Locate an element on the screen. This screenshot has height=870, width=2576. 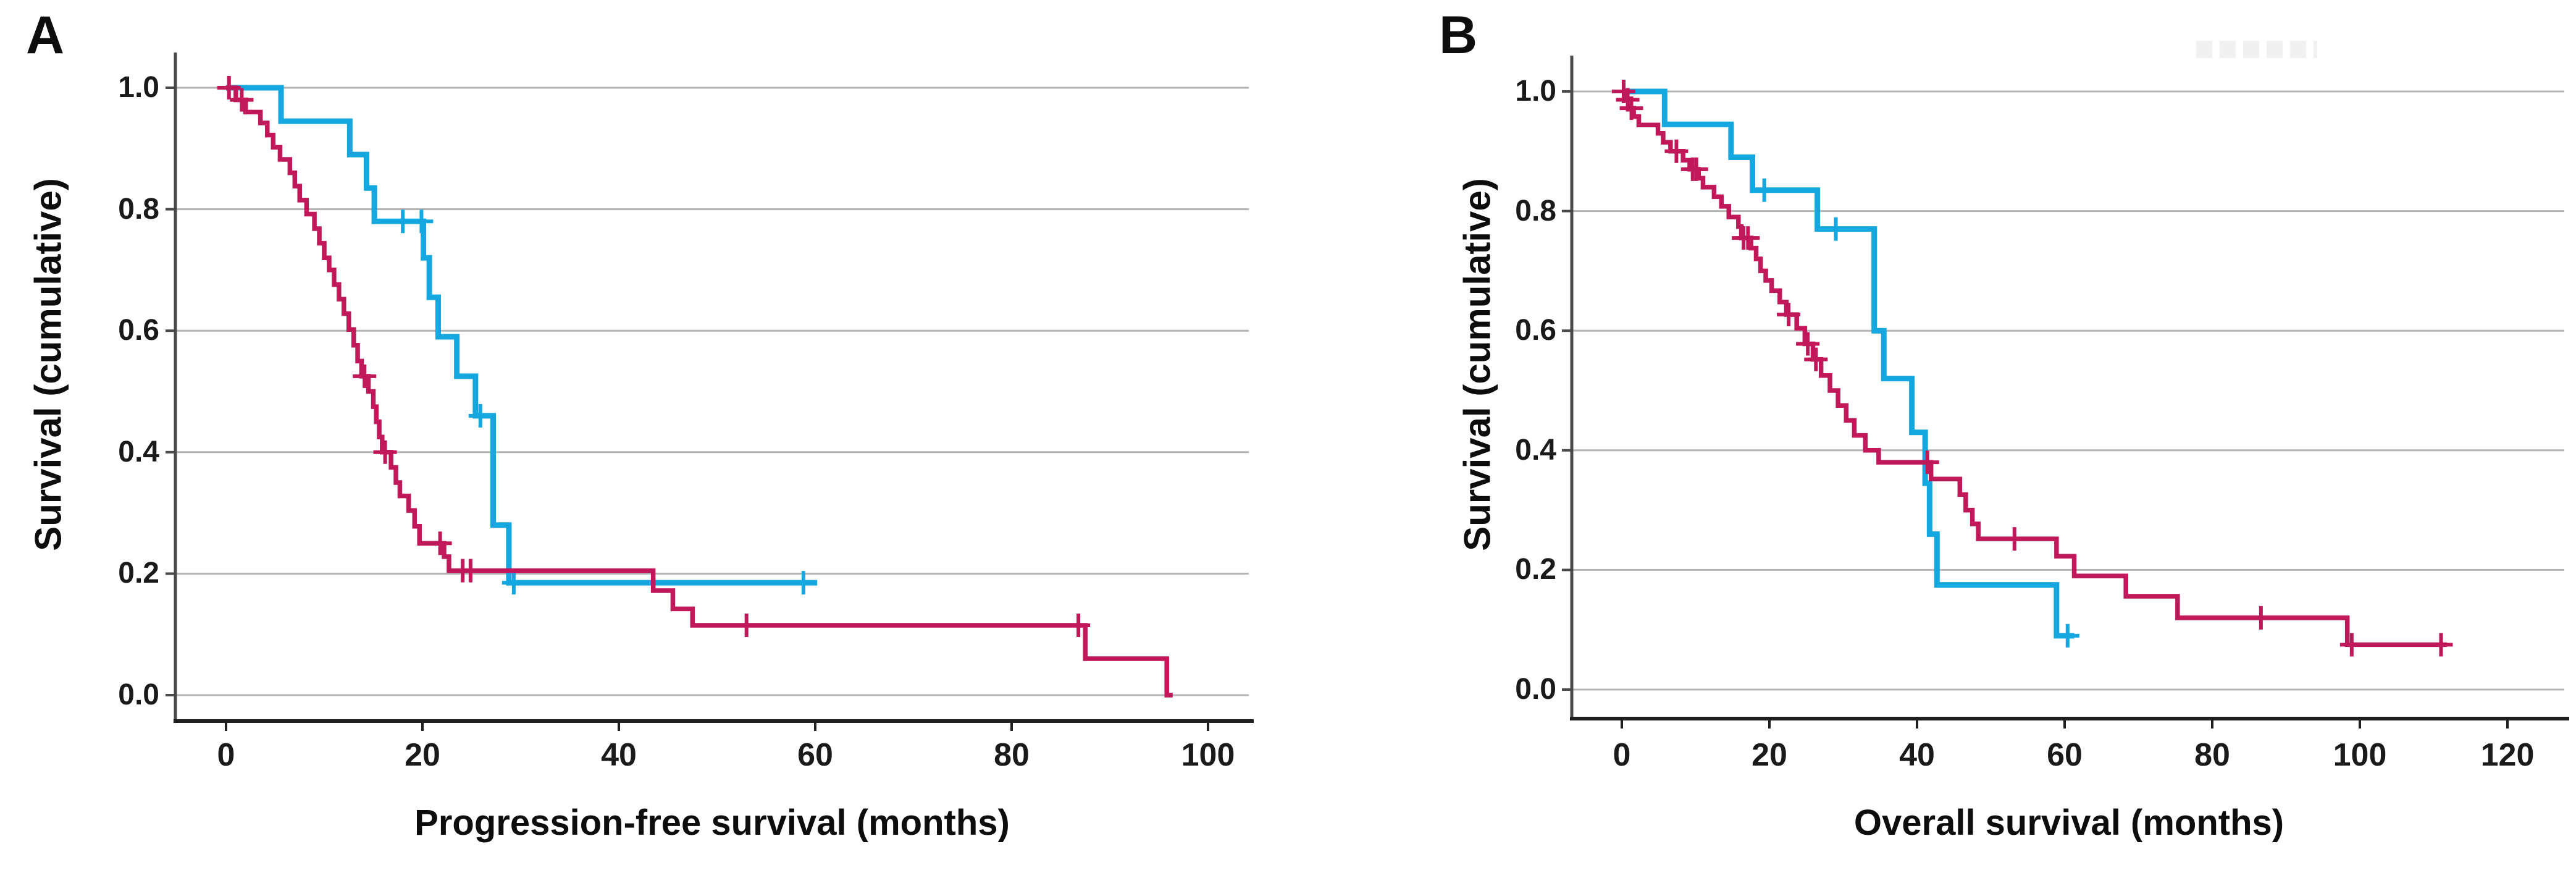
panel-b-x-tick-label-100: 100 is located at coordinates (2360, 755).